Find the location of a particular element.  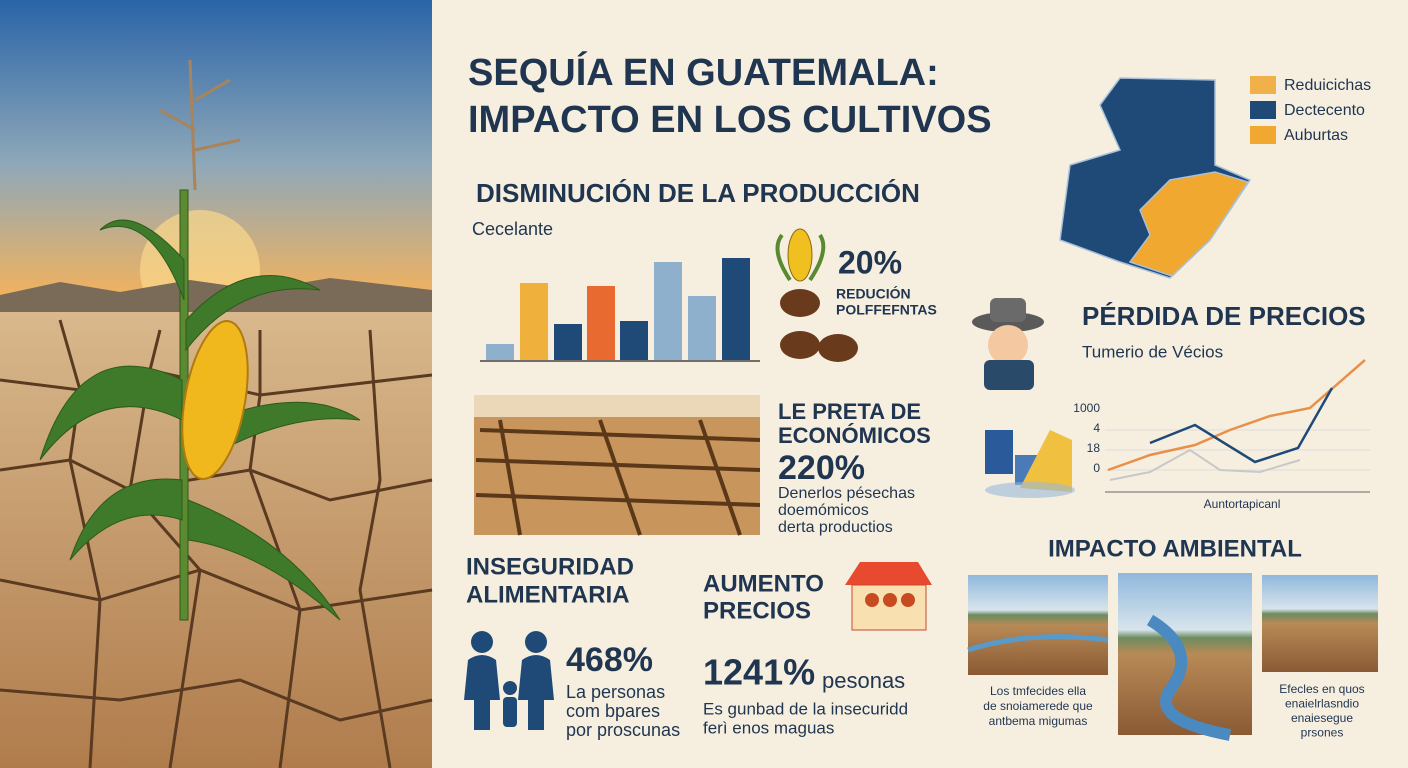

environment-photos is located at coordinates (1172, 657).